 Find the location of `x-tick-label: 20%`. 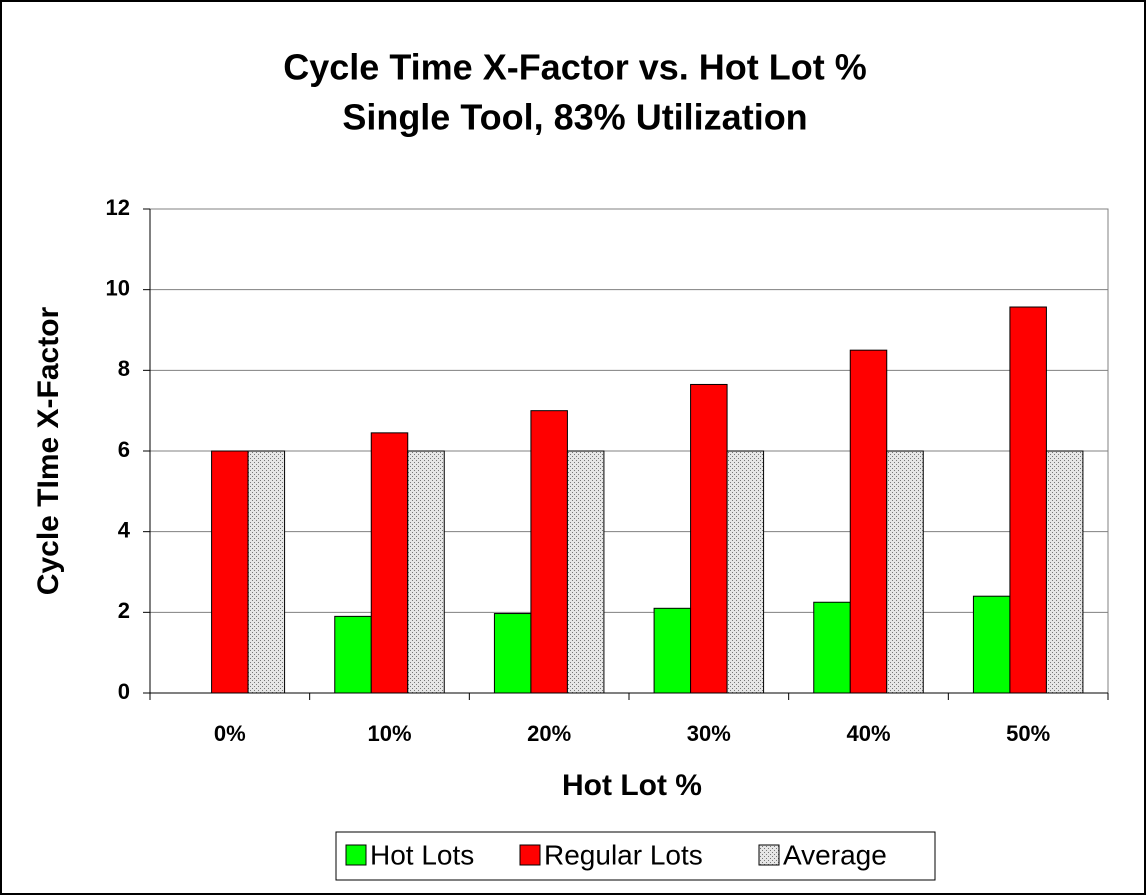

x-tick-label: 20% is located at coordinates (549, 733).